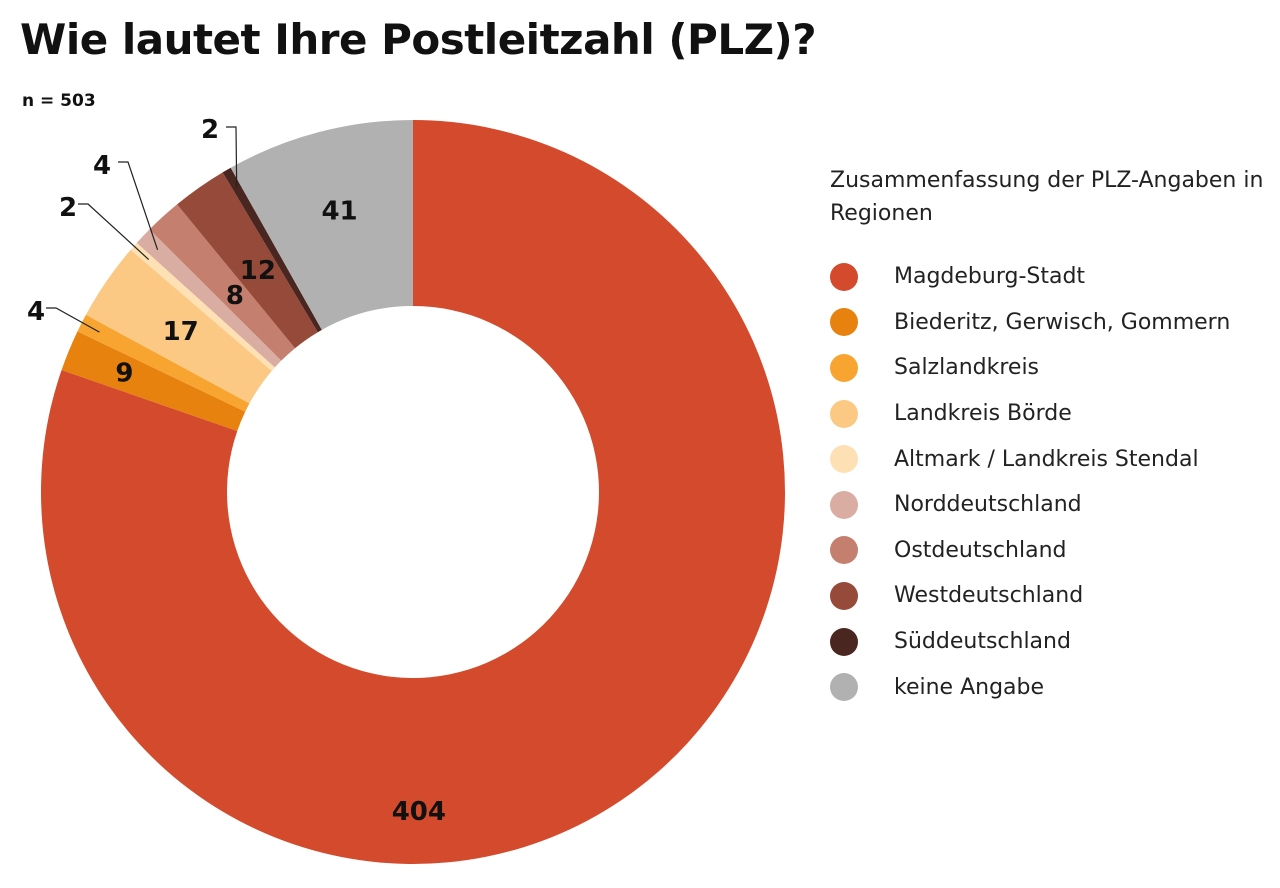 This screenshot has width=1280, height=888. Describe the element at coordinates (235, 296) in the screenshot. I see `data-label-ostdeutschland: 8` at that location.